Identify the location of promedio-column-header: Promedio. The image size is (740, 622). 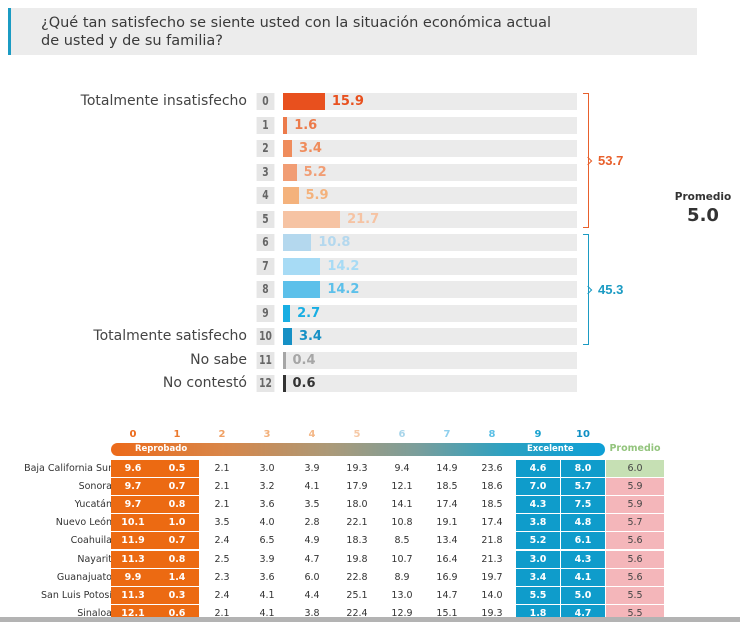
(635, 448).